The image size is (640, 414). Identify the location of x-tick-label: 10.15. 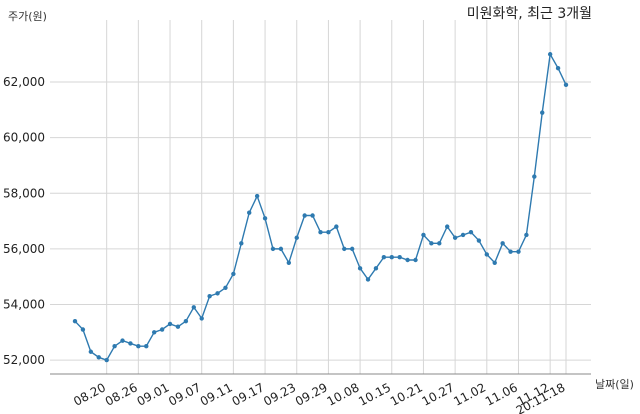
(374, 394).